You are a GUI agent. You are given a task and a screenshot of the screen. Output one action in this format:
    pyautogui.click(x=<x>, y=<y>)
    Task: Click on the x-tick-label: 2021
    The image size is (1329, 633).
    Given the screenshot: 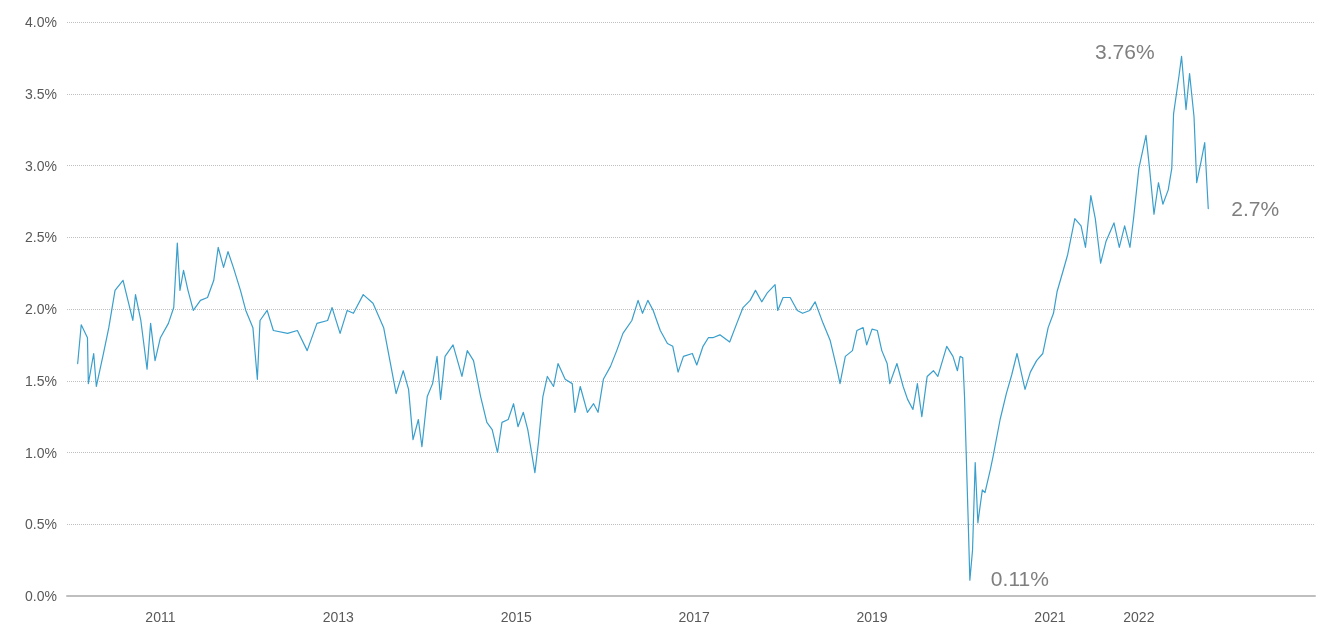 What is the action you would take?
    pyautogui.click(x=1050, y=617)
    